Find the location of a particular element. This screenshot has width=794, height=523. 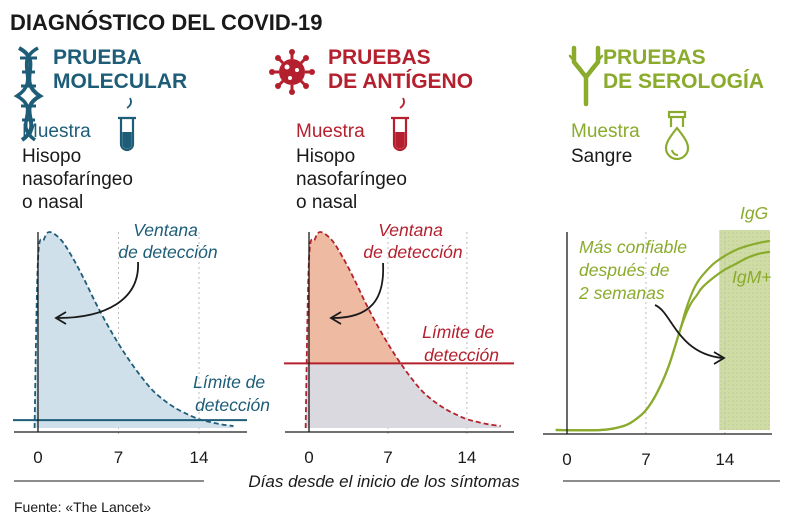

source-note: Fuente: «The Lancet» is located at coordinates (82, 507).